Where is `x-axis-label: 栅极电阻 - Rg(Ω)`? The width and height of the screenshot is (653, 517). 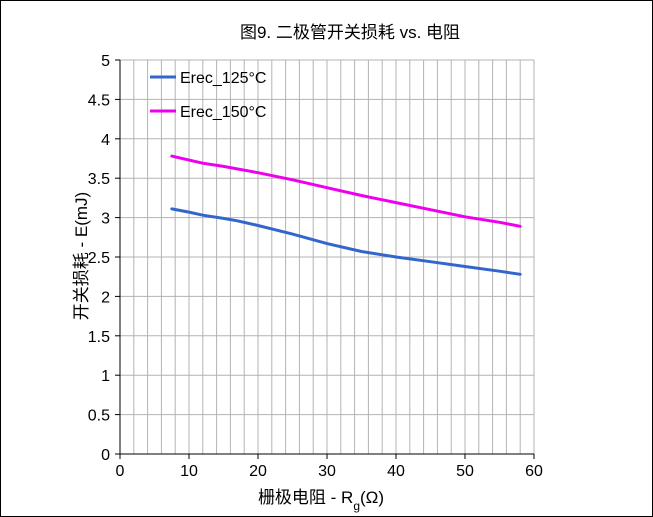
x-axis-label: 栅极电阻 - Rg(Ω) is located at coordinates (321, 500).